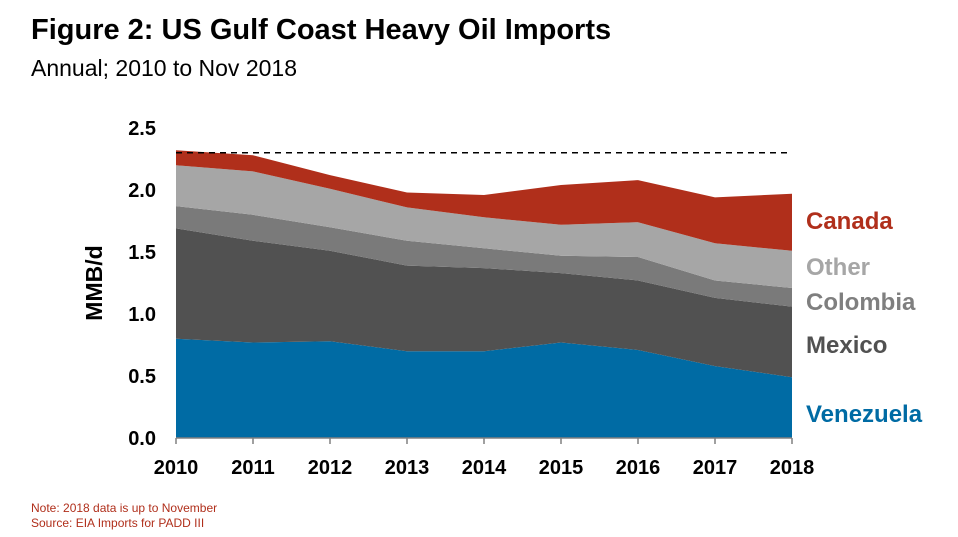 This screenshot has width=958, height=537. I want to click on y-tick-label: 0.5, so click(142, 377).